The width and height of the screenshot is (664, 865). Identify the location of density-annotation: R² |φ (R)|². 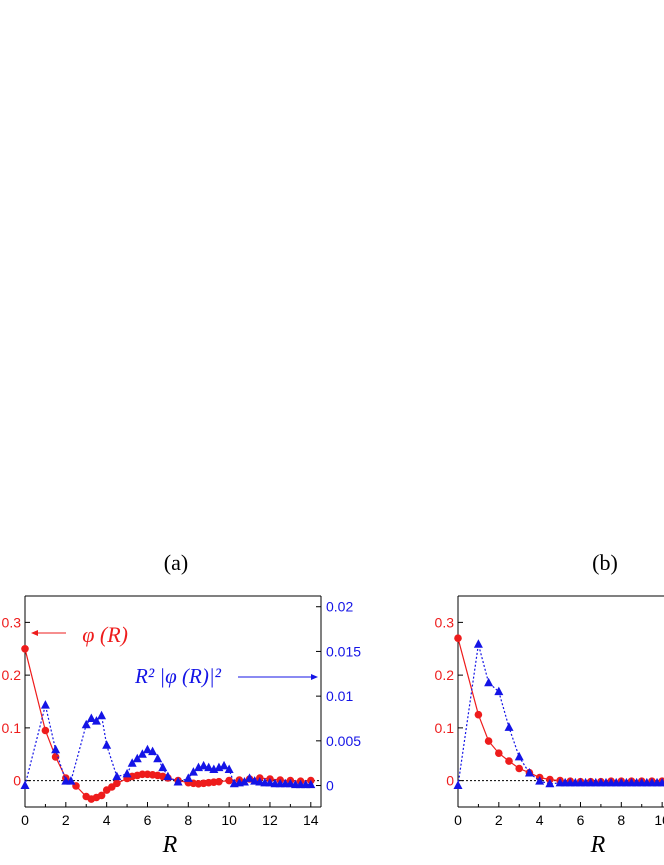
(178, 676).